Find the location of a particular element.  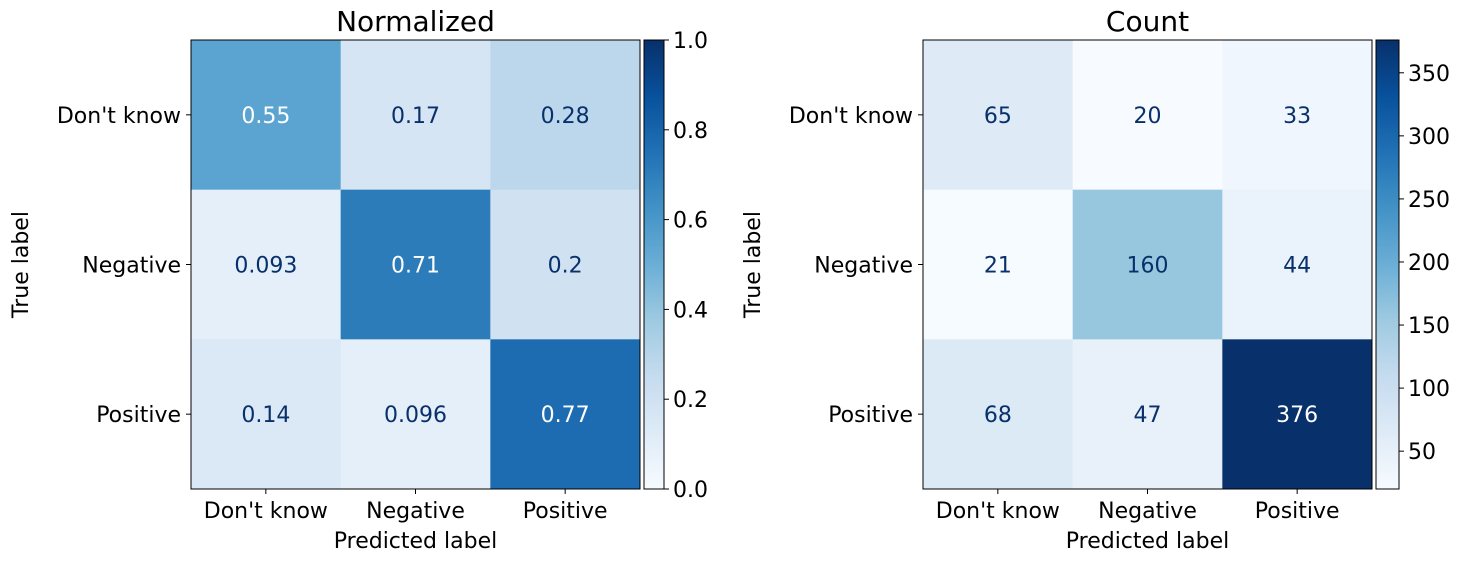

panel-1-cell-r0-c1 is located at coordinates (415, 115).